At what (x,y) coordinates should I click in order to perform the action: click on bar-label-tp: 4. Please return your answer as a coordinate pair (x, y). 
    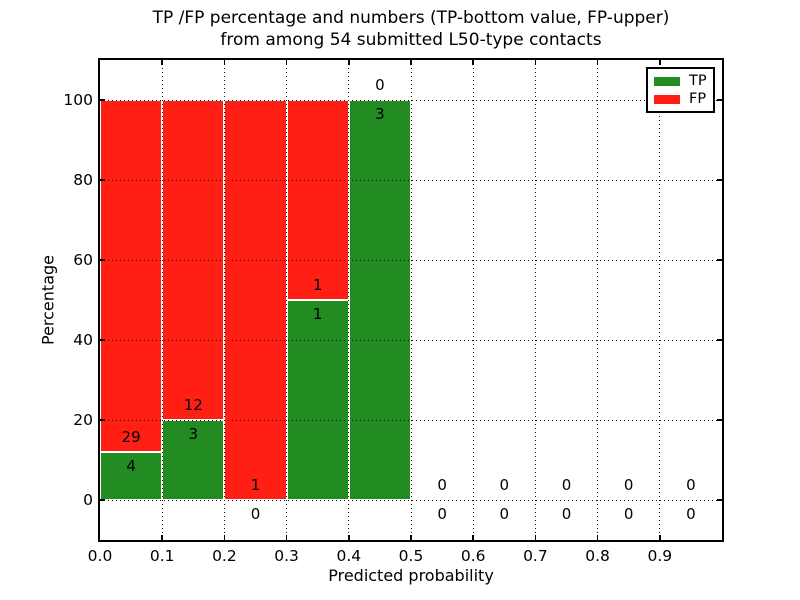
    Looking at the image, I should click on (131, 465).